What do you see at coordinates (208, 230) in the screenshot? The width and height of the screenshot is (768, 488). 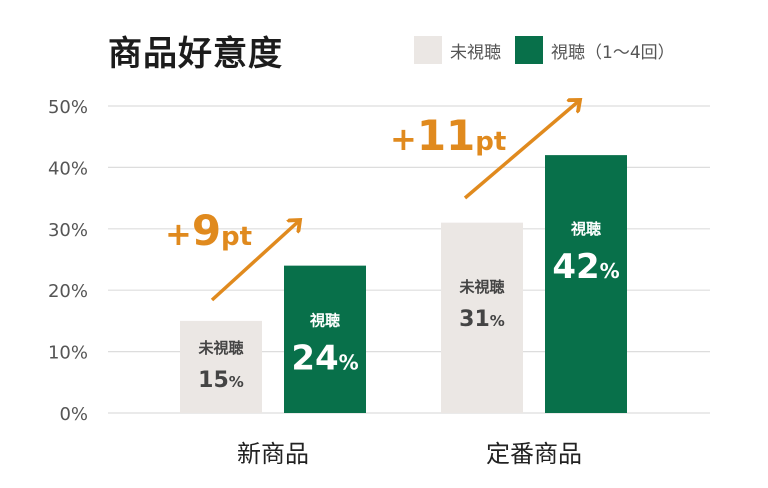 I see `increase-annotation: +9pt` at bounding box center [208, 230].